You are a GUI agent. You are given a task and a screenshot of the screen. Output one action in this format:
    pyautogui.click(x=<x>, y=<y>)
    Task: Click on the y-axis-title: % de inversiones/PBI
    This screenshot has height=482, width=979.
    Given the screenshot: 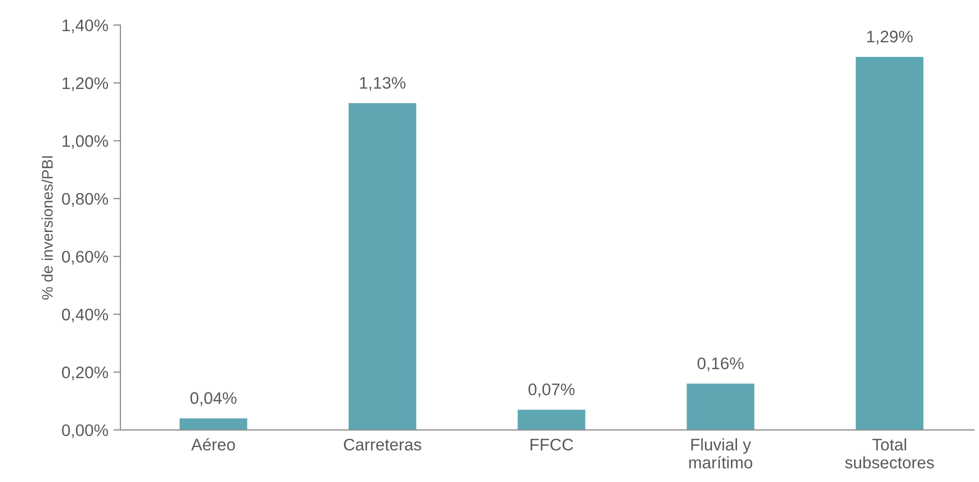 What is the action you would take?
    pyautogui.click(x=47, y=228)
    